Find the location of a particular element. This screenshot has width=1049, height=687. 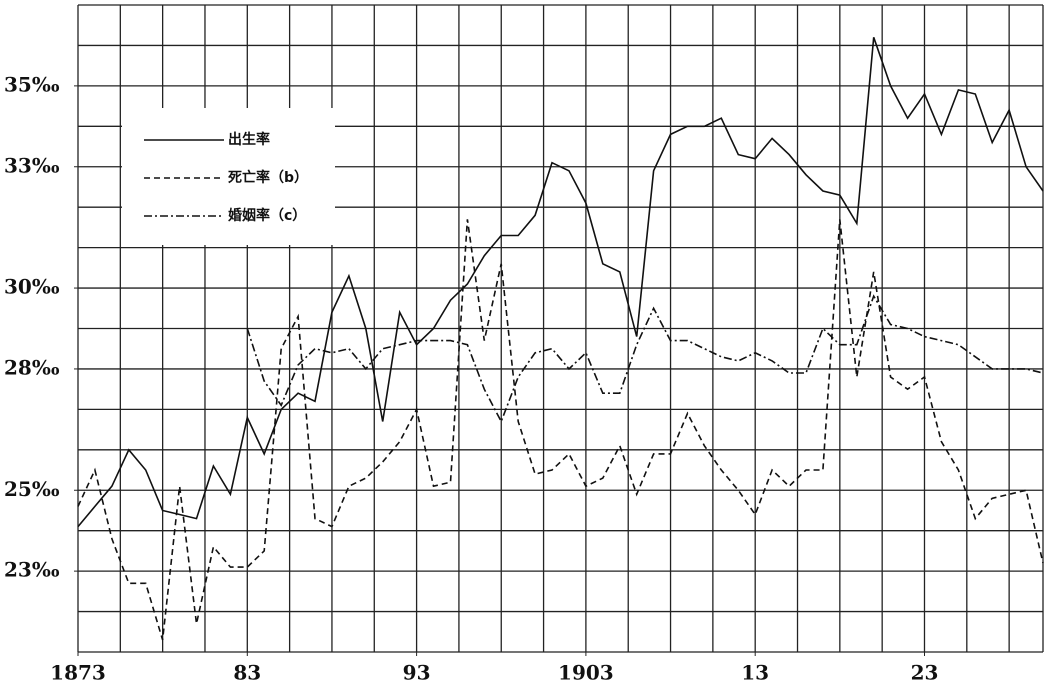

y-tick-label: 28‰ is located at coordinates (32, 367).